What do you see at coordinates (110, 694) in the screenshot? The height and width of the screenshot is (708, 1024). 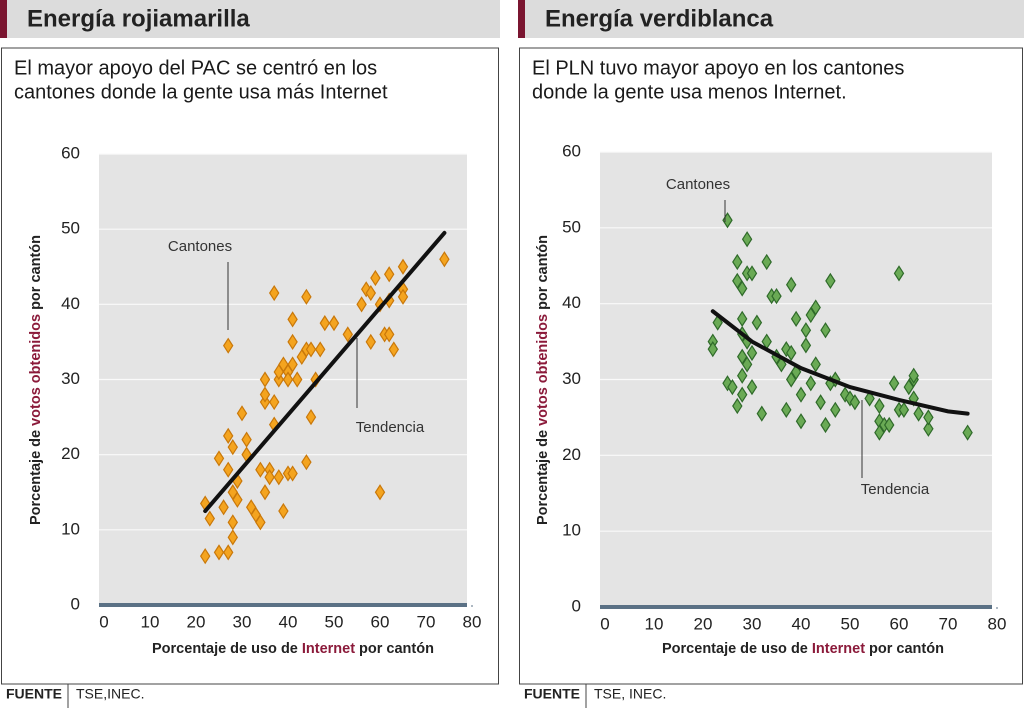 I see `source: TSE,INEC.` at bounding box center [110, 694].